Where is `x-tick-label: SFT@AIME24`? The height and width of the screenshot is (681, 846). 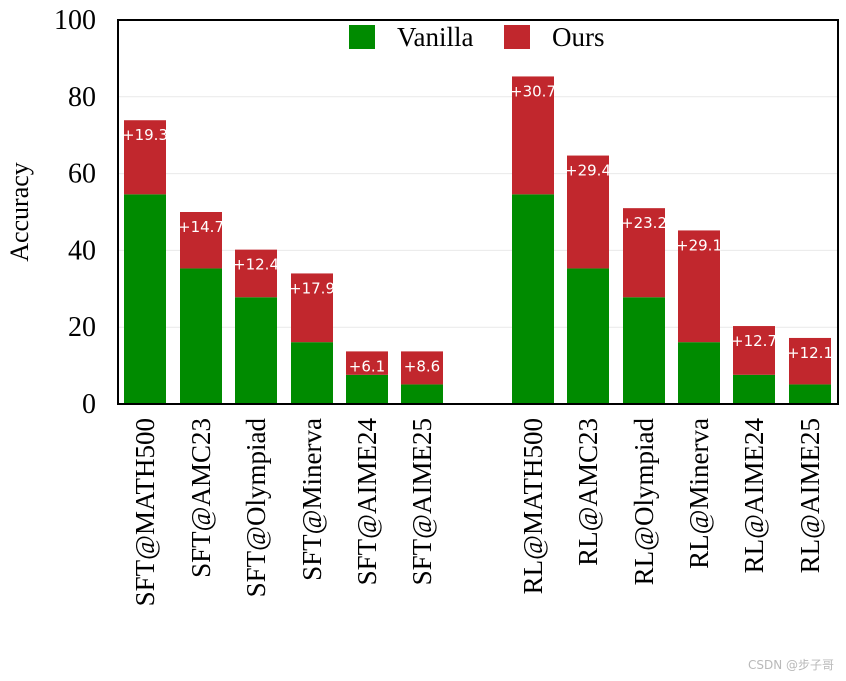 x-tick-label: SFT@AIME24 is located at coordinates (367, 502).